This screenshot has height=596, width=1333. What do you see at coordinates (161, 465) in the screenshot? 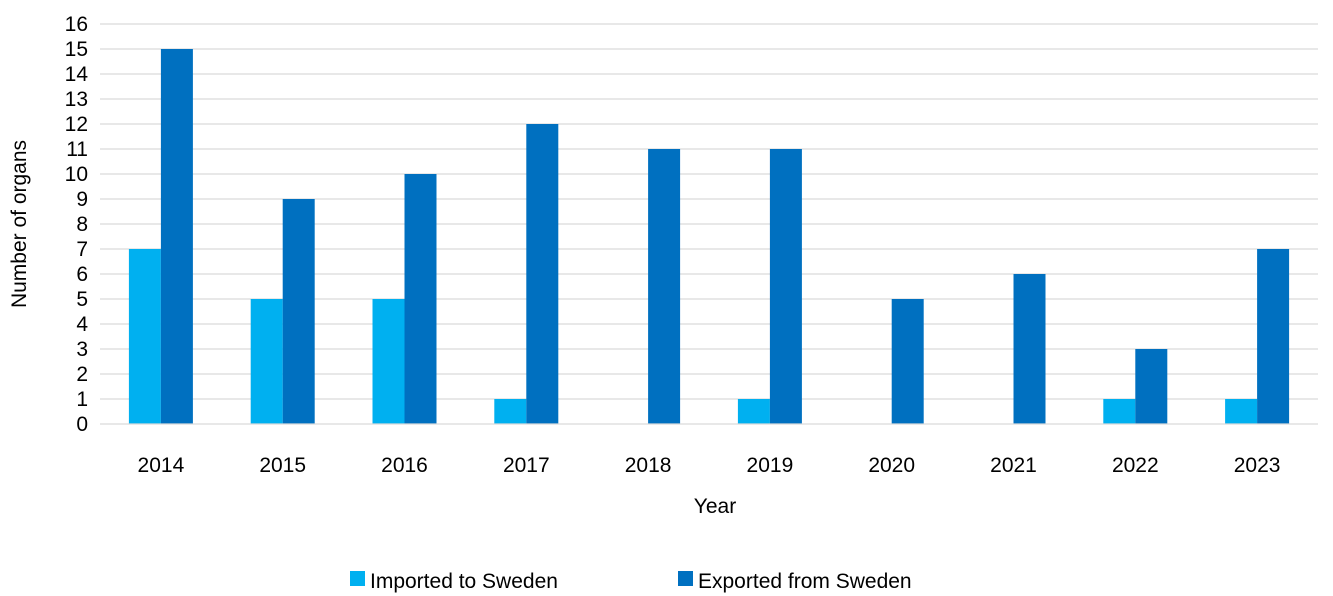
I see `x-tick-label: 2014` at bounding box center [161, 465].